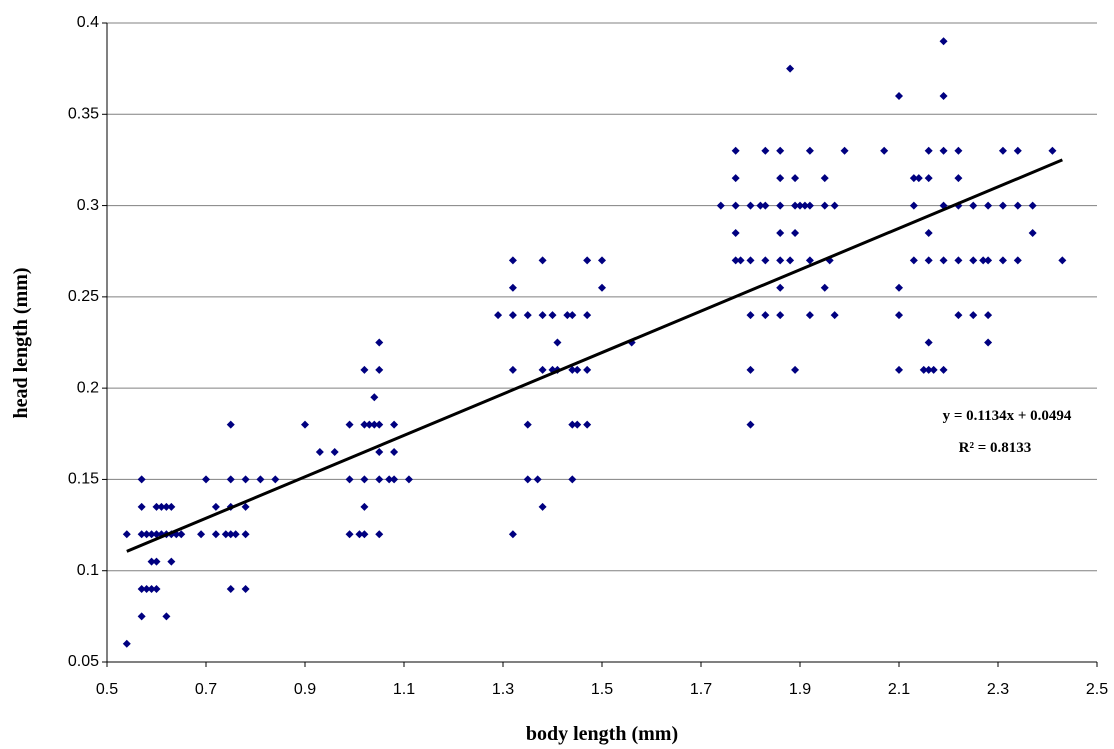  Describe the element at coordinates (88, 22) in the screenshot. I see `y-tick-label: 0.4` at that location.